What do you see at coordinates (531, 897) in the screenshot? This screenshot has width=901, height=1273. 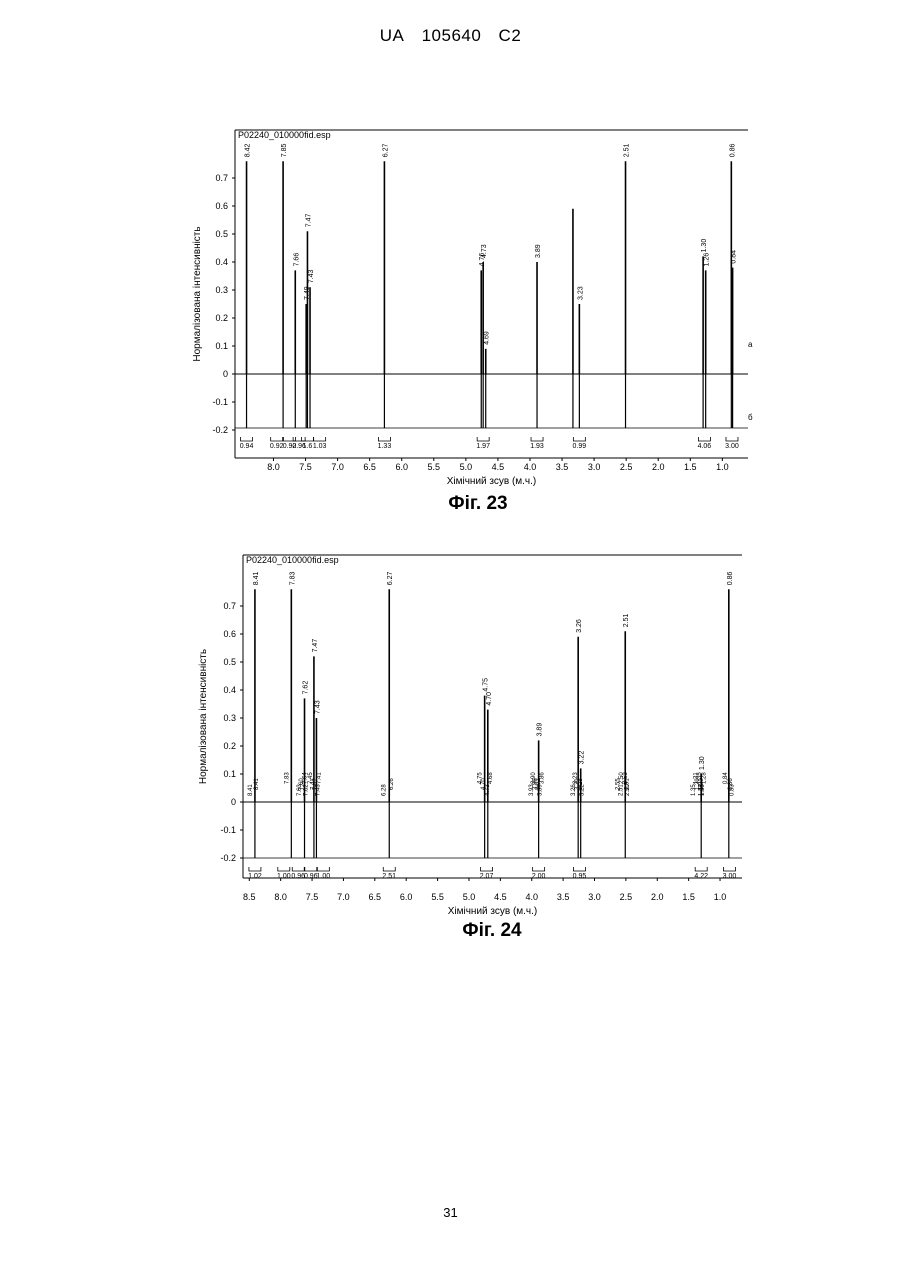 I see `x-tick-label: 4.0` at bounding box center [531, 897].